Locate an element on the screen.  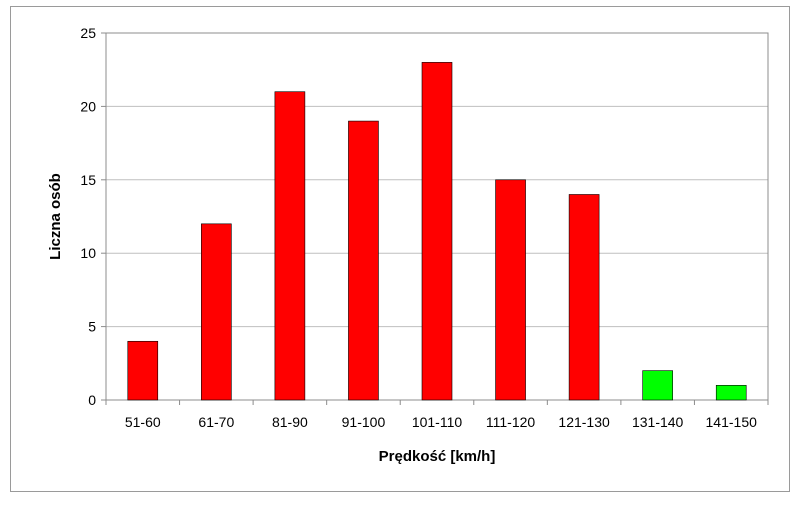
y-axis: 0 5 10 15 20 25 is located at coordinates (93, 216).